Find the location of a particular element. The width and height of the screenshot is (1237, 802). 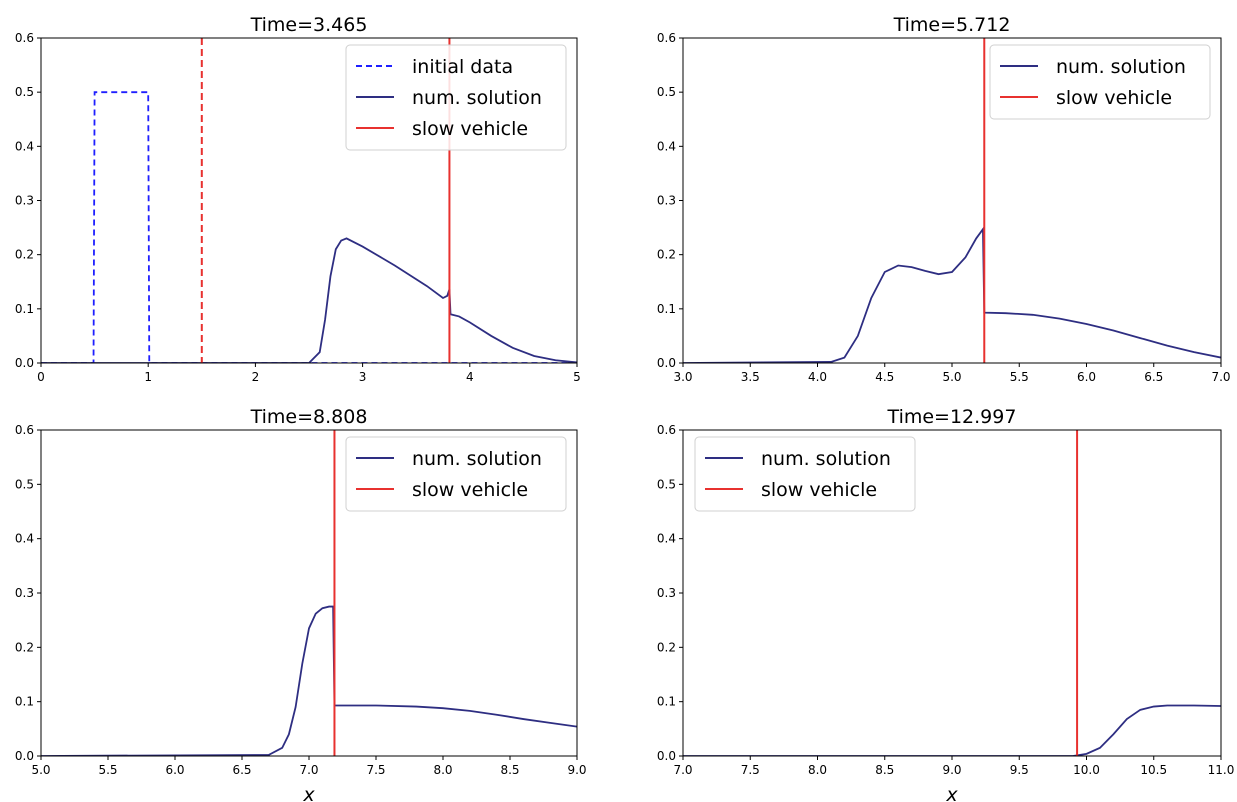

series-line-initial-data is located at coordinates (309, 227).